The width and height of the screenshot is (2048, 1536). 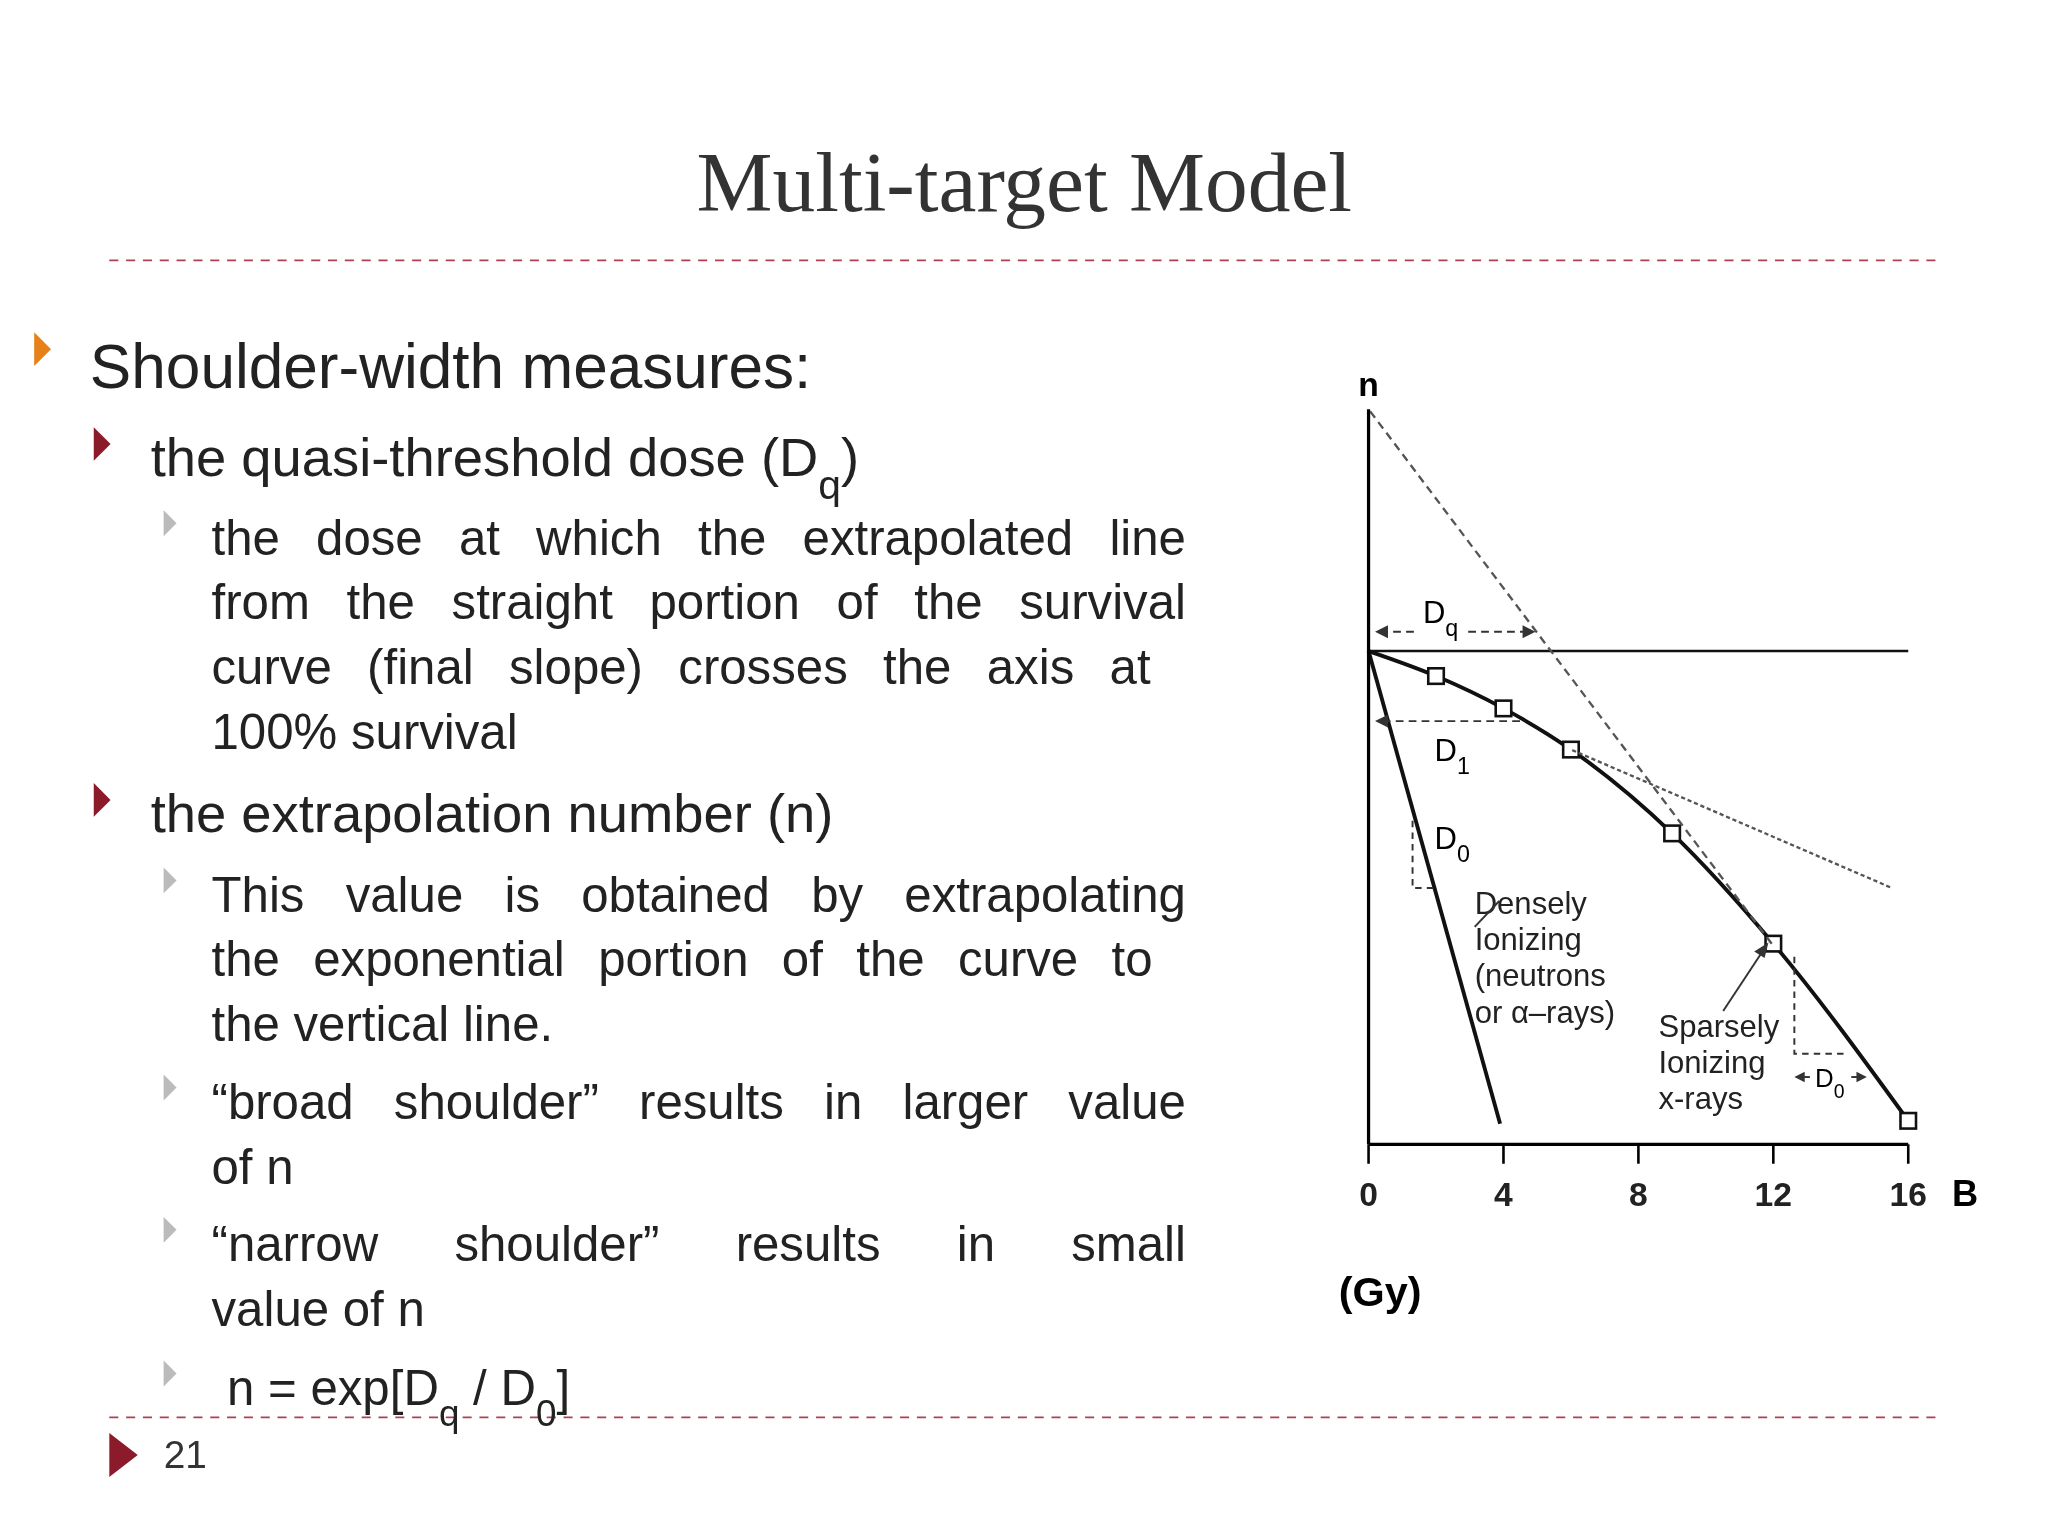 I want to click on text: 21, so click(x=185, y=1454).